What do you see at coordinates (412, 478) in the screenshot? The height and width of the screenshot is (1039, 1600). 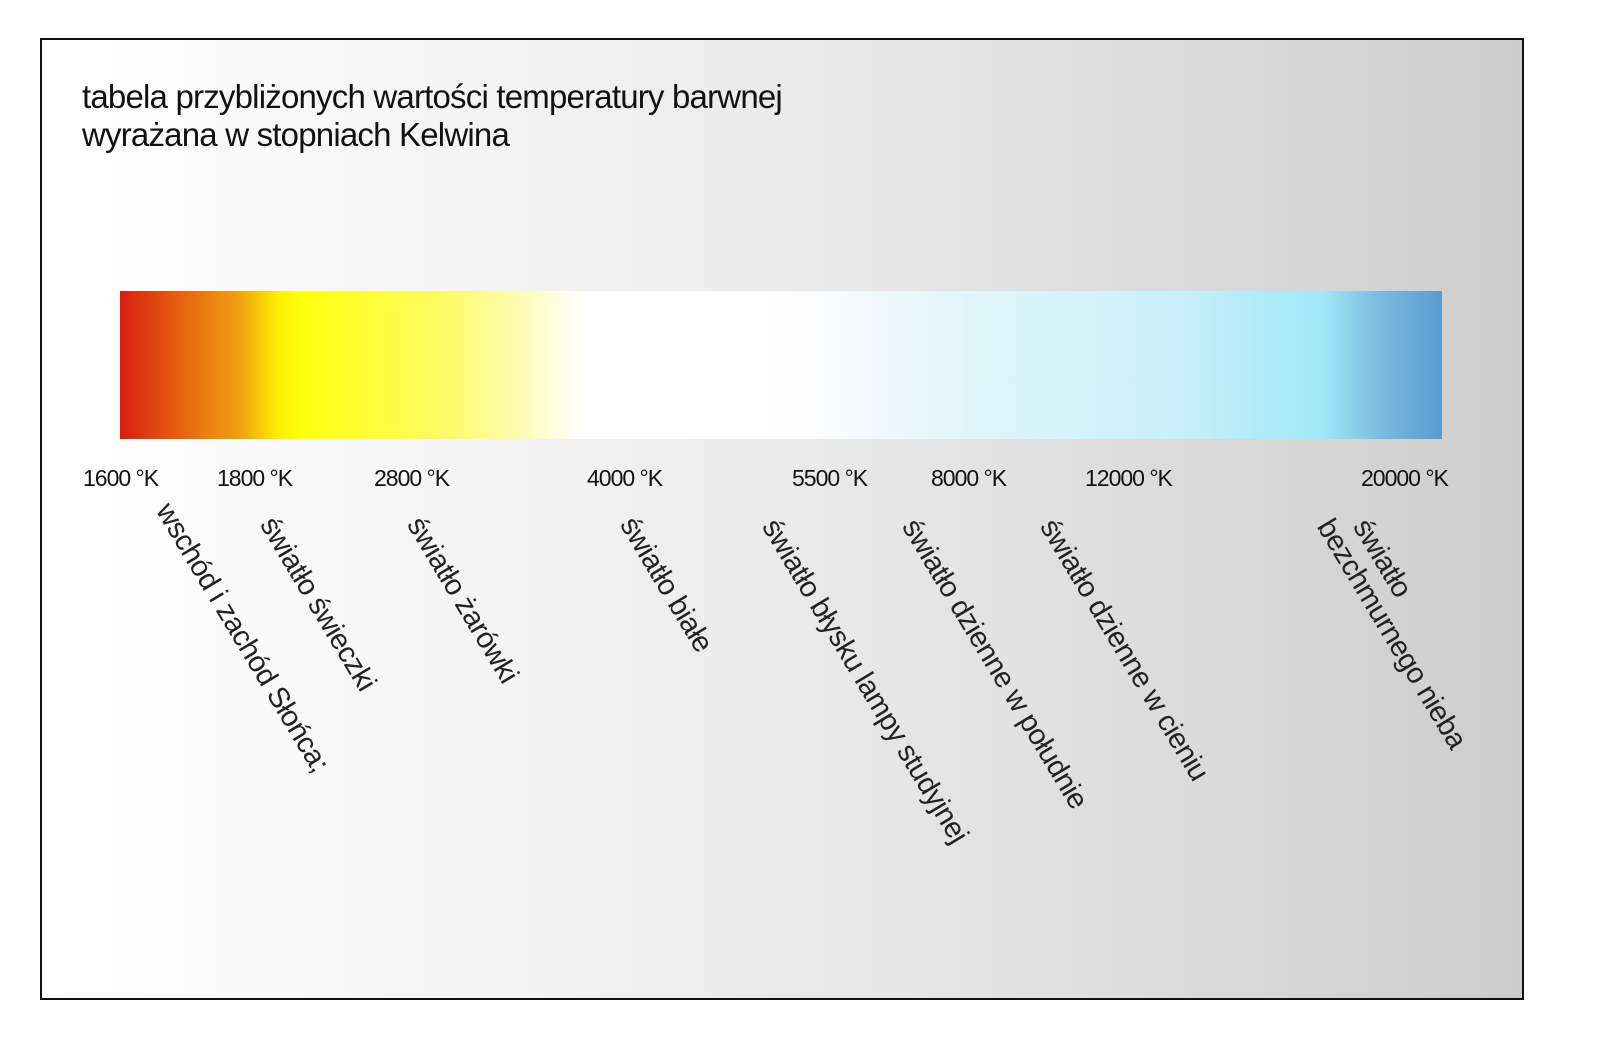 I see `tick-2800: 2800 °K` at bounding box center [412, 478].